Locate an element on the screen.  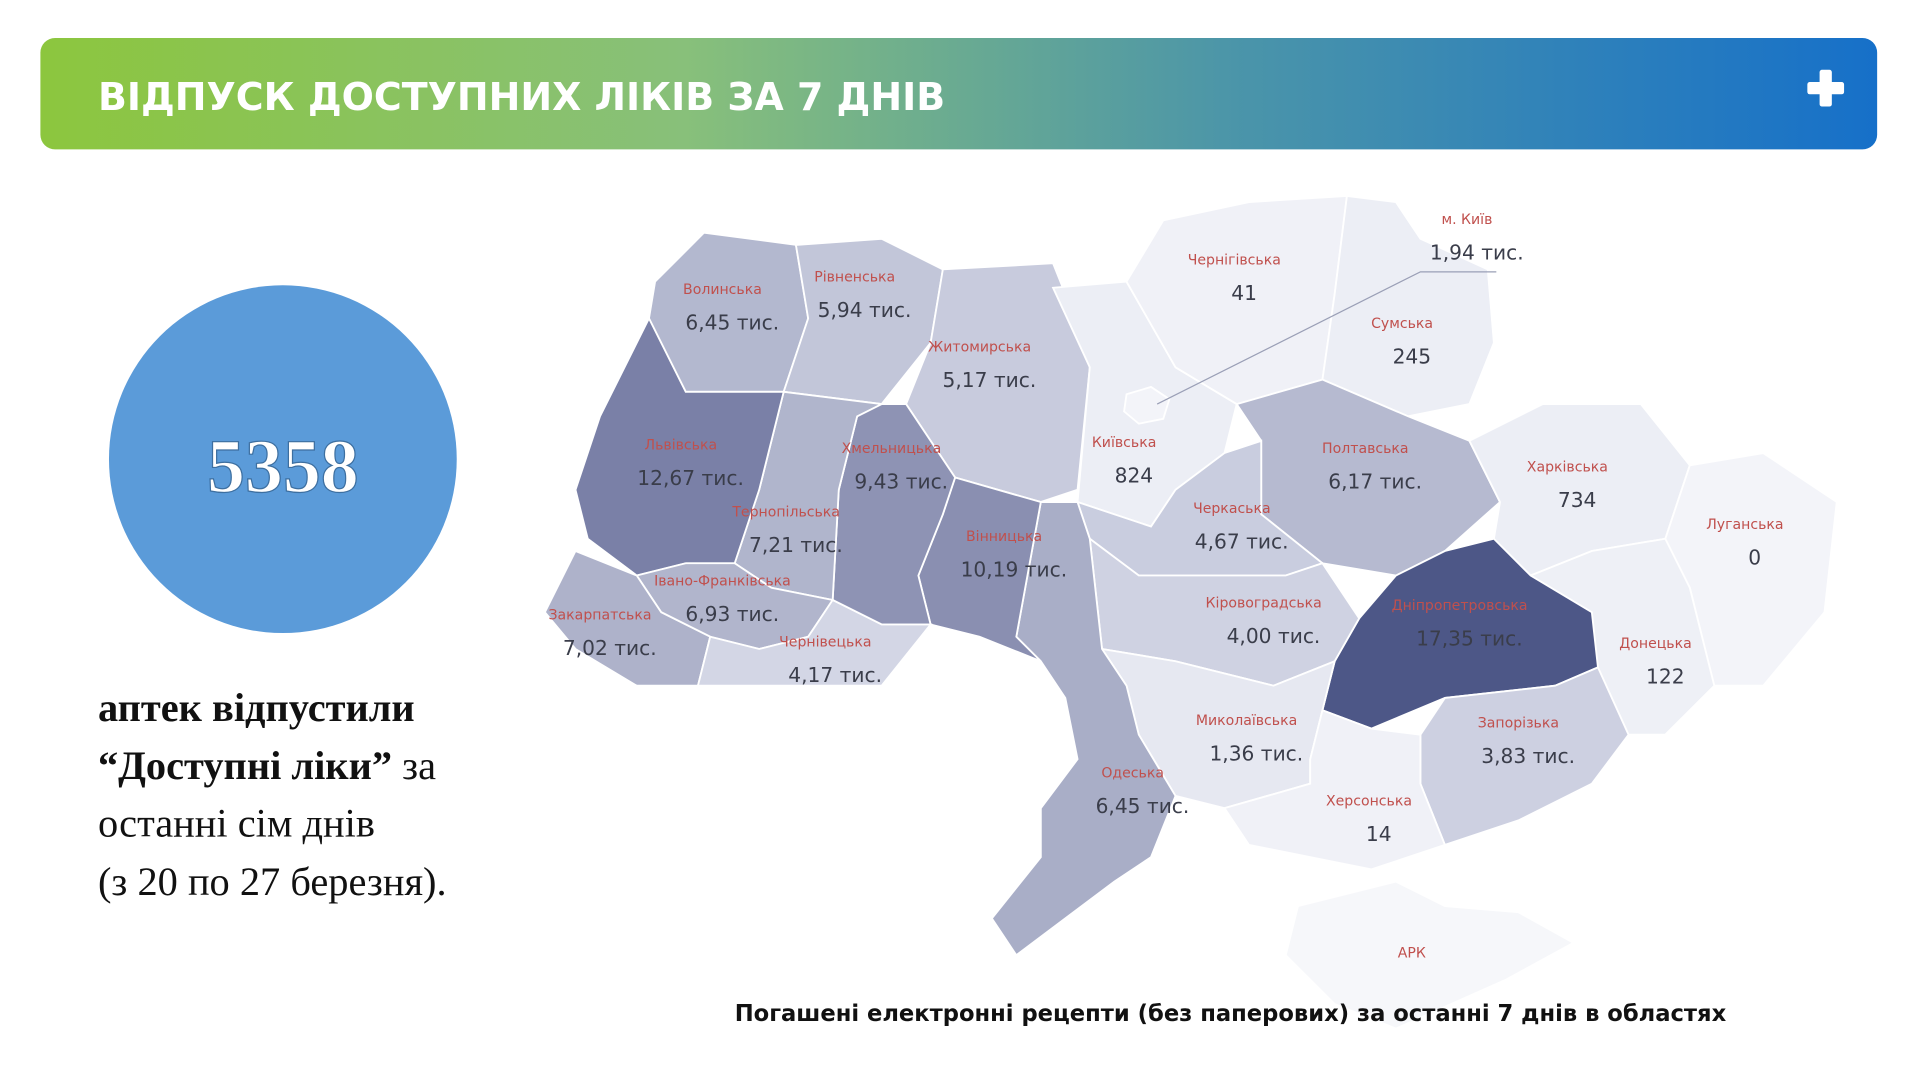
region-value: 5,94 тис. is located at coordinates (865, 310).